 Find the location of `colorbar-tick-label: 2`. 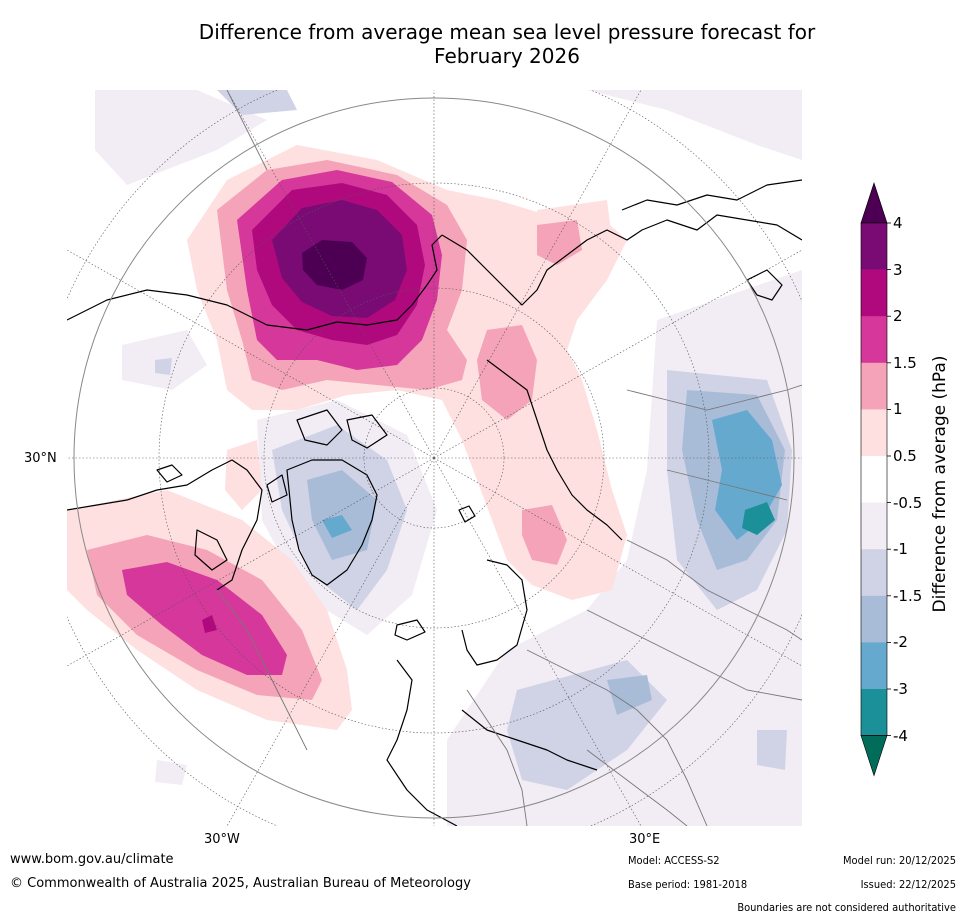

colorbar-tick-label: 2 is located at coordinates (898, 316).